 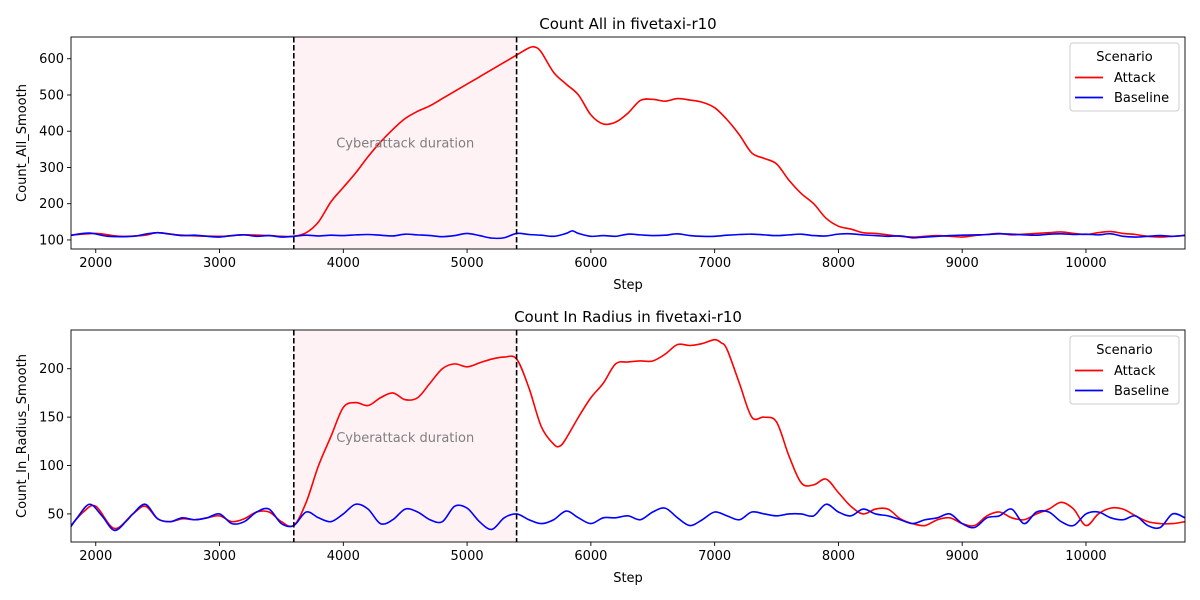 What do you see at coordinates (51, 418) in the screenshot?
I see `y-tick-label: 150` at bounding box center [51, 418].